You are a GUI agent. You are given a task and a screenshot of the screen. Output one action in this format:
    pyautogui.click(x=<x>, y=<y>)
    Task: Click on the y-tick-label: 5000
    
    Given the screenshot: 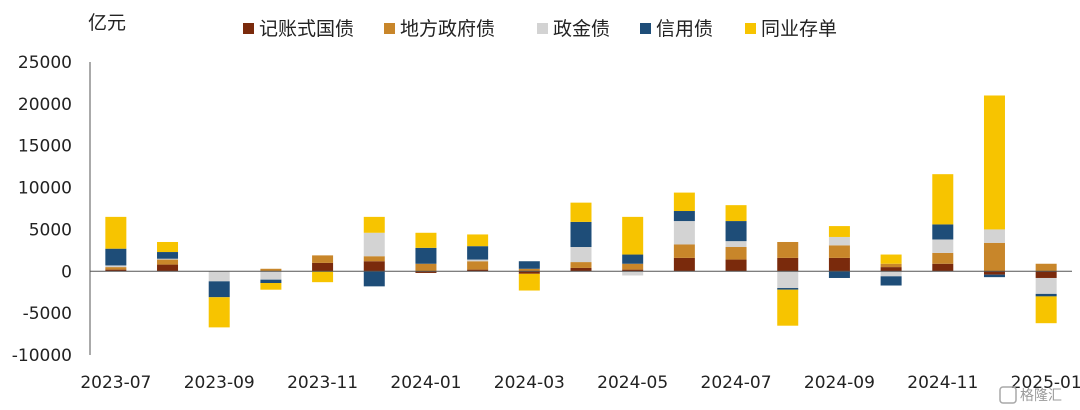 What is the action you would take?
    pyautogui.click(x=50, y=230)
    